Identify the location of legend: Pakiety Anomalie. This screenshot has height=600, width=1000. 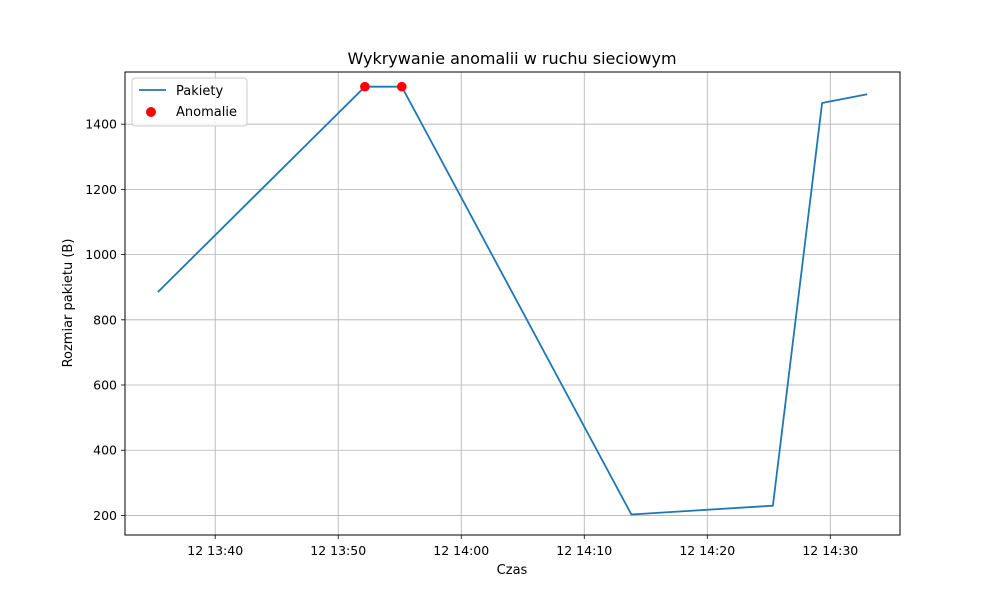
(189, 102).